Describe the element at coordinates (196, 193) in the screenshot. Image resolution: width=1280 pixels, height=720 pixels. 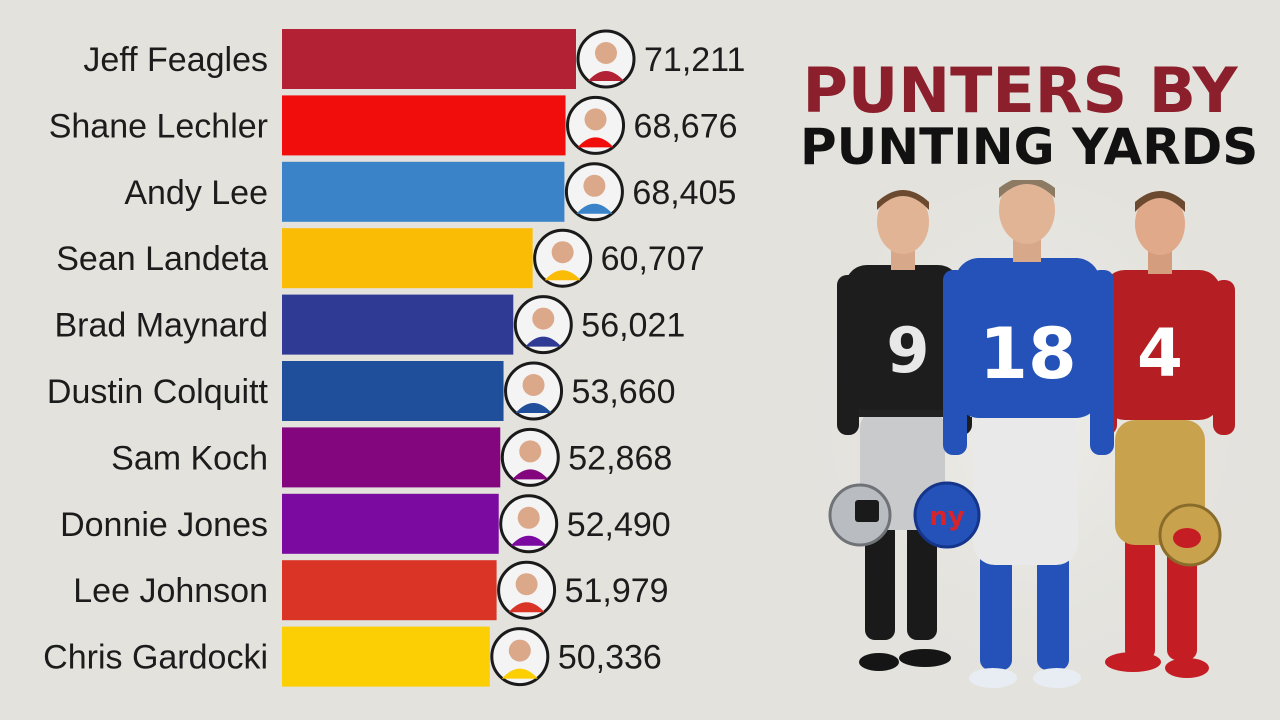
I see `category-label: Andy Lee` at that location.